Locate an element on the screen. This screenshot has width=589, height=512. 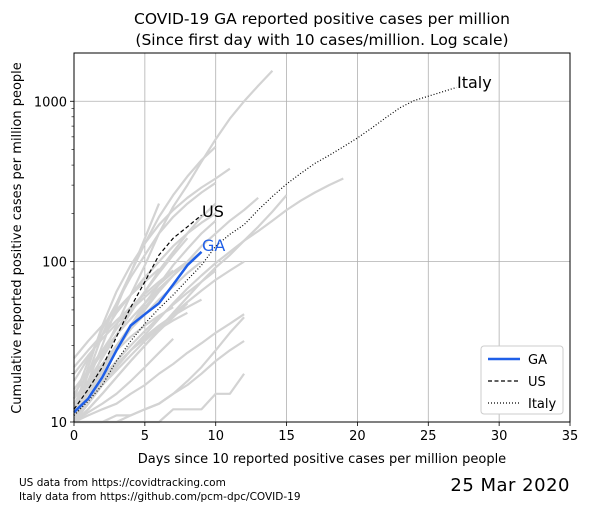
legend: GA US Italy is located at coordinates (522, 380).